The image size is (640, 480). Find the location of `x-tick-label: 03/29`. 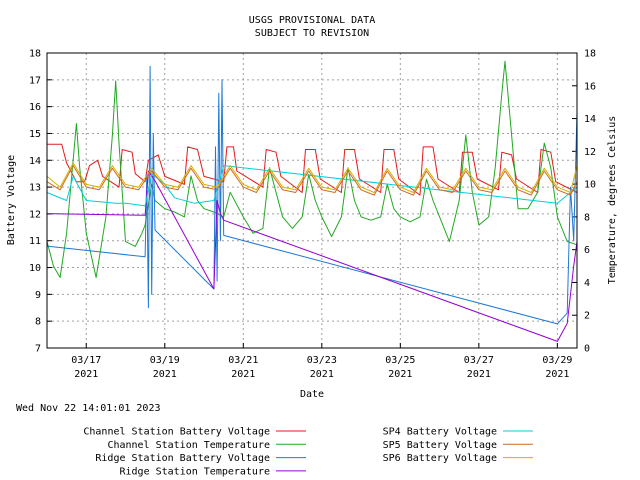

x-tick-label: 03/29 is located at coordinates (557, 360).